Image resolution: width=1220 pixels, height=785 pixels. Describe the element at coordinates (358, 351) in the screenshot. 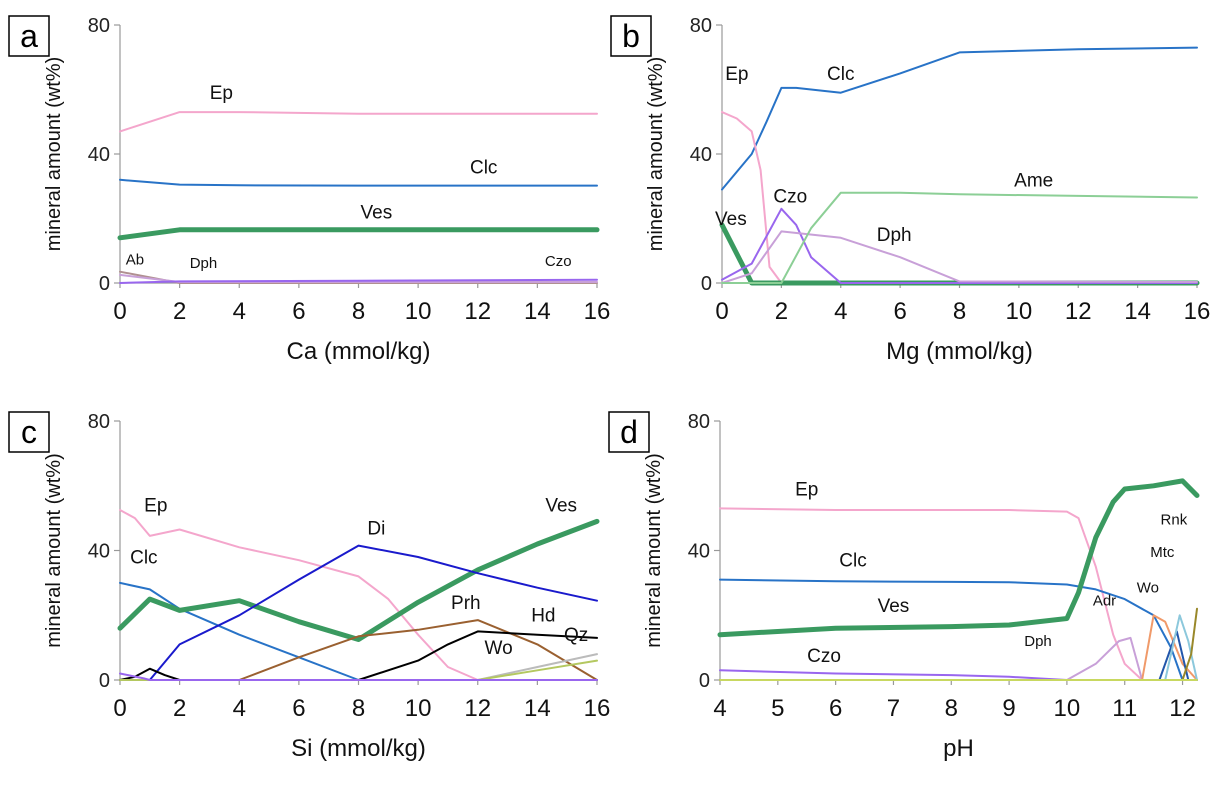

I see `x-axis-label: Ca (mmol/kg)` at that location.